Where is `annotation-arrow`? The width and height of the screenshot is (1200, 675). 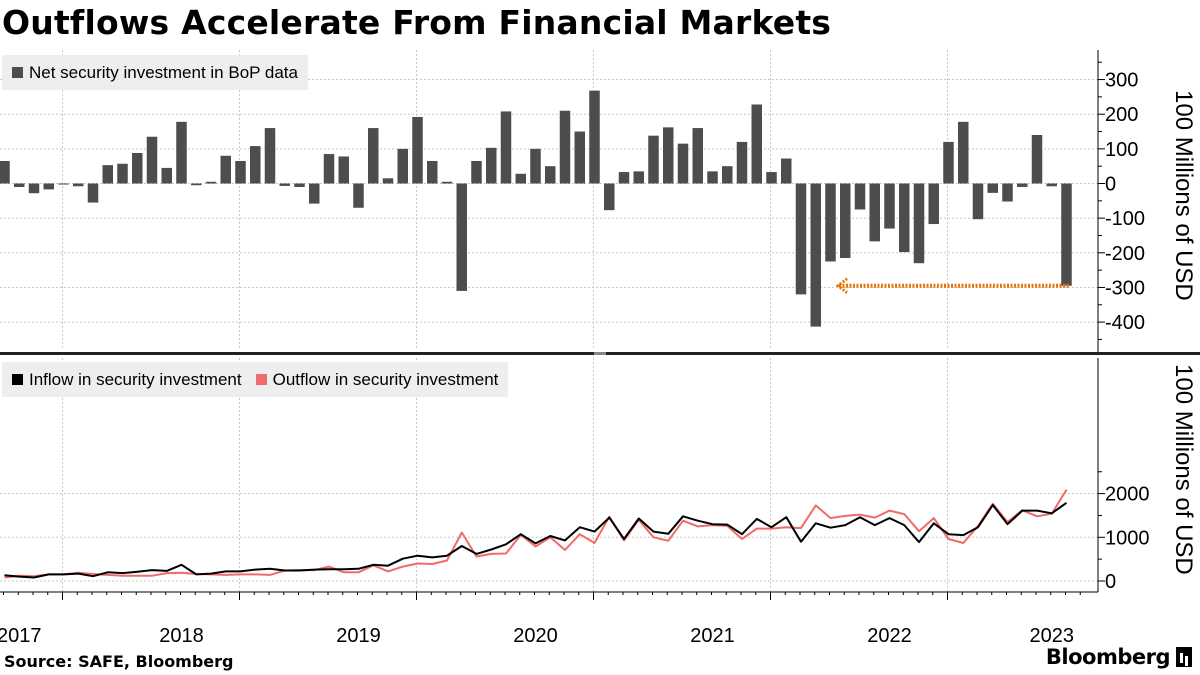 annotation-arrow is located at coordinates (952, 285).